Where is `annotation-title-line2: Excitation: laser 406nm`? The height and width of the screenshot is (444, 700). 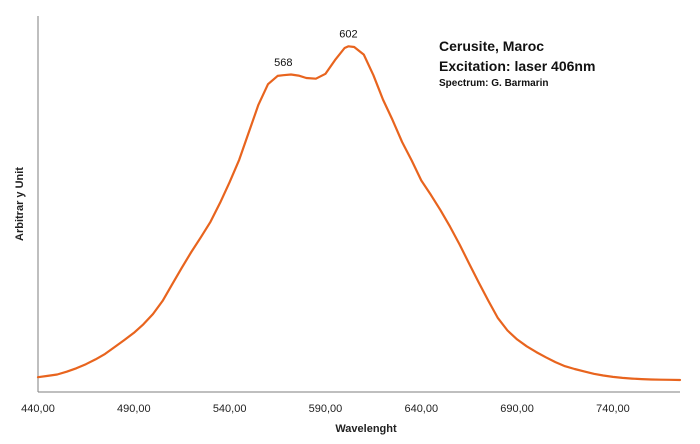 annotation-title-line2: Excitation: laser 406nm is located at coordinates (517, 66).